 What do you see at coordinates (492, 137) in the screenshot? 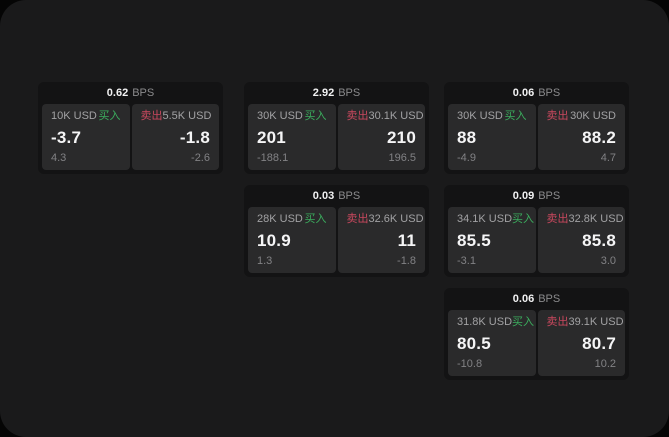
I see `buy-tile: 30K USD 买入 88 -4.9` at bounding box center [492, 137].